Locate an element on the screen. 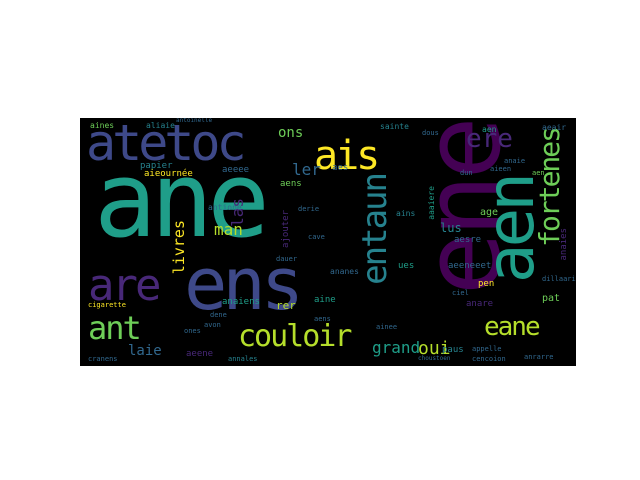  word: ais is located at coordinates (347, 156).